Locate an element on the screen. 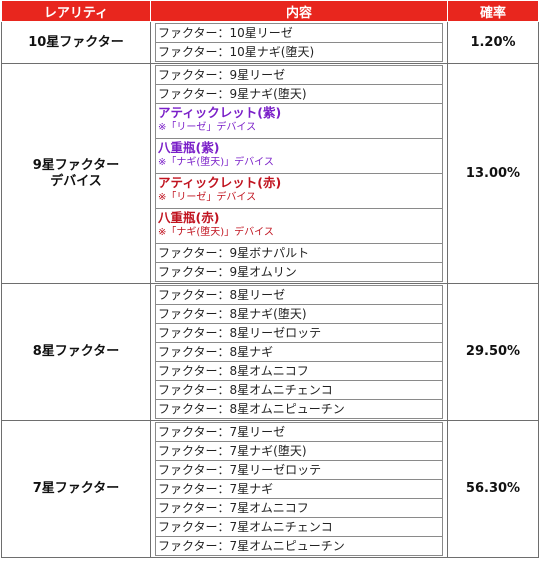  factor-item: ファクター：8星ナギ is located at coordinates (299, 352).